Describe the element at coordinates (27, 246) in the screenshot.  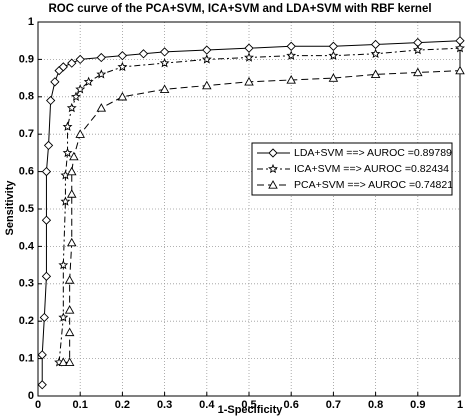
I see `y-tick-label: 0.4` at that location.